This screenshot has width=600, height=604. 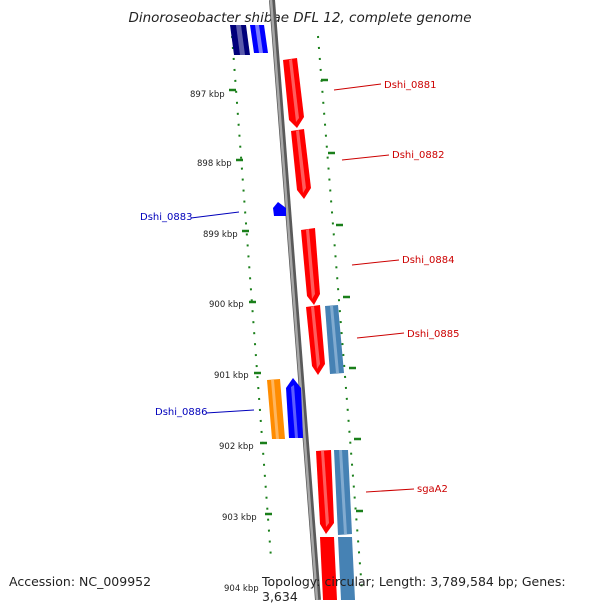 I want to click on gene-dshi-0885-steel, so click(x=334, y=339).